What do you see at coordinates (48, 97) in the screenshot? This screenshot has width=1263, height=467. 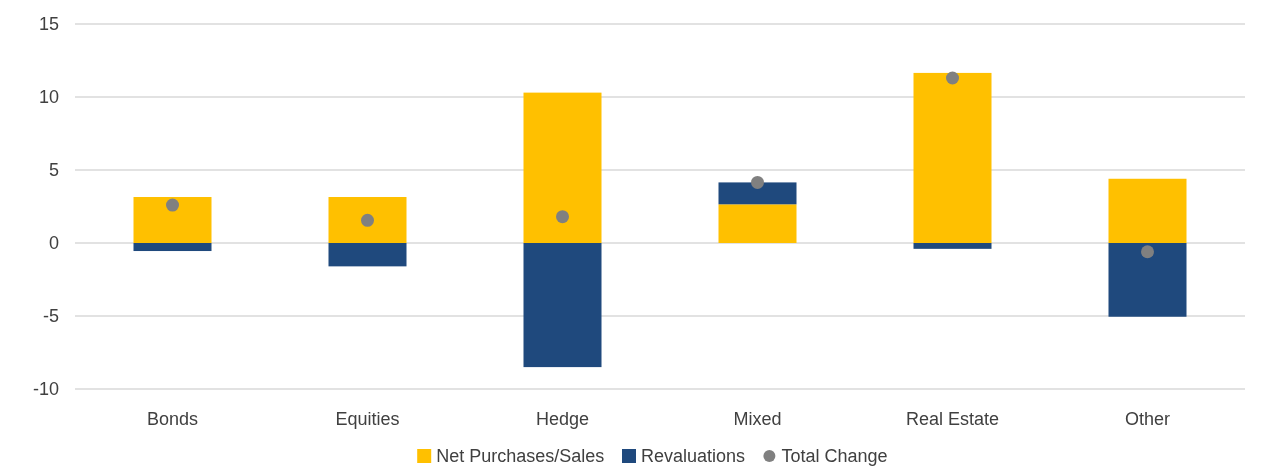 I see `y-tick-label: 10` at bounding box center [48, 97].